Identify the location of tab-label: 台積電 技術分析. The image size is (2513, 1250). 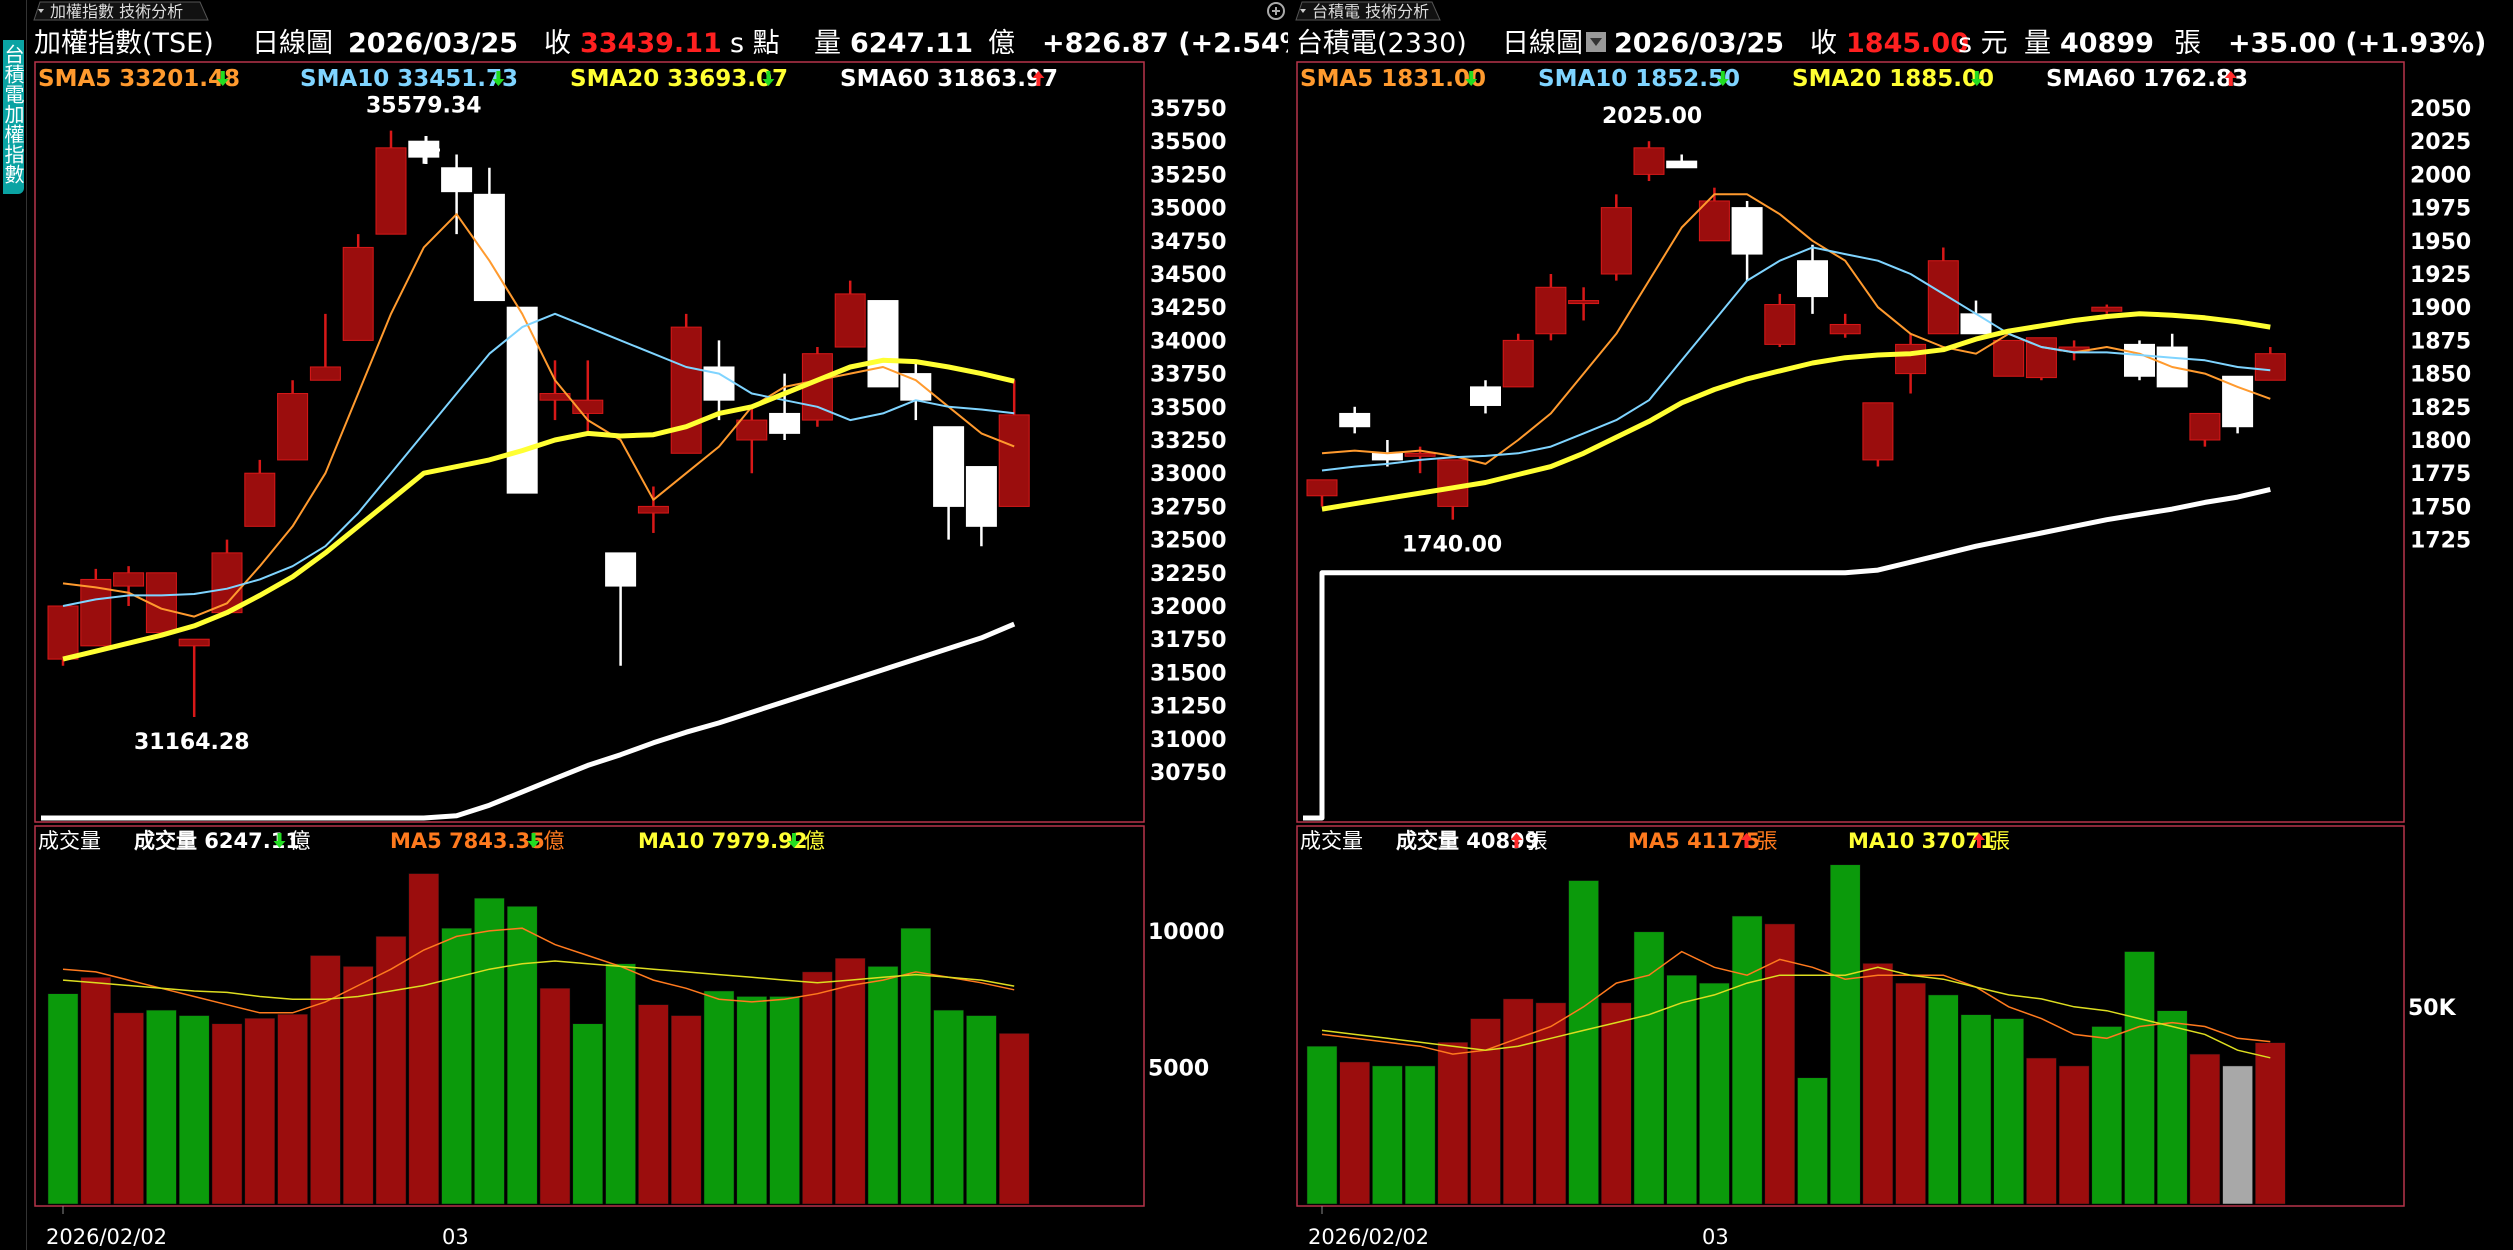
(1370, 11).